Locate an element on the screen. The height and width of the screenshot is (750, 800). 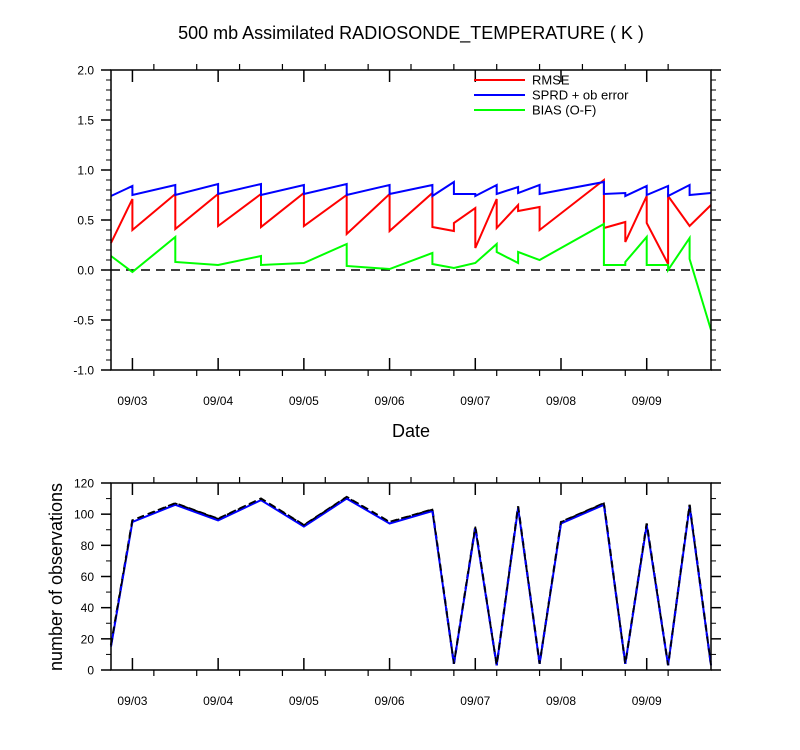
bottom-y-tick-labels: 0 20 40 60 80 100 120 is located at coordinates (84, 577).